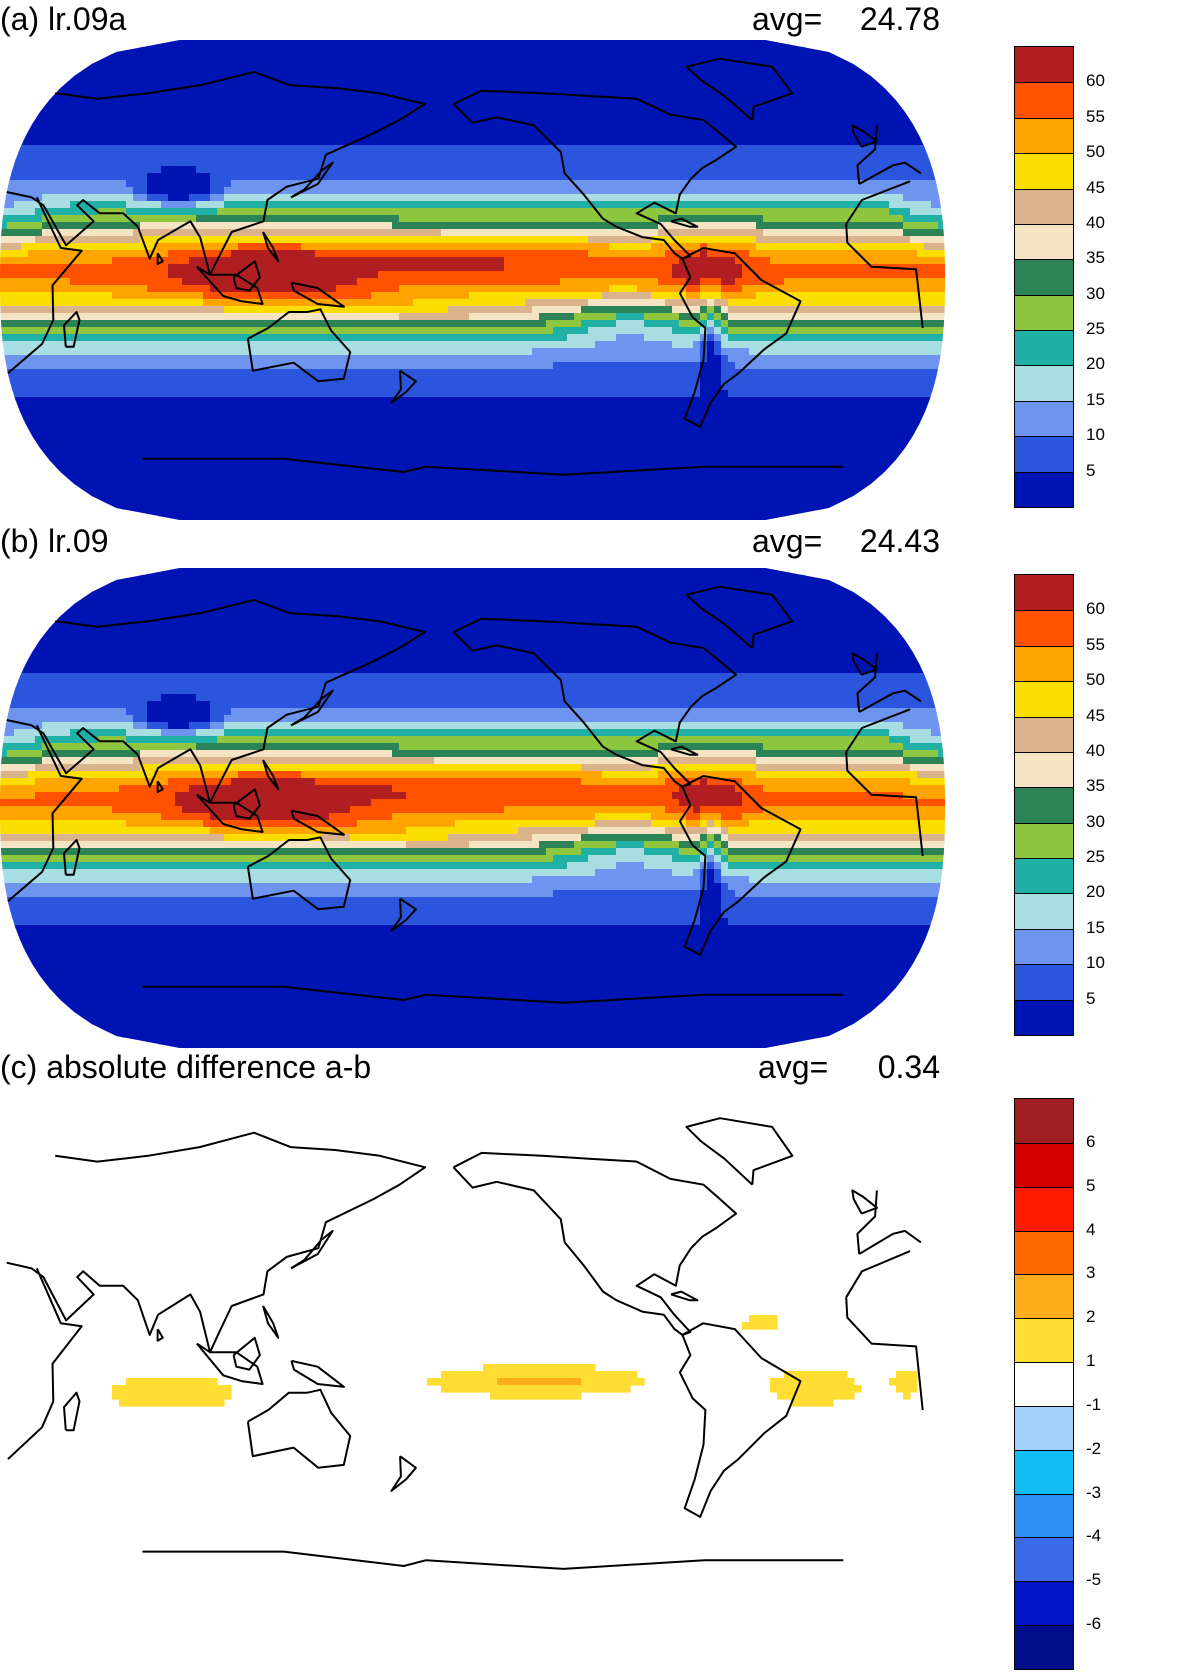  Describe the element at coordinates (899, 19) in the screenshot. I see `avg-value: 24.78` at that location.